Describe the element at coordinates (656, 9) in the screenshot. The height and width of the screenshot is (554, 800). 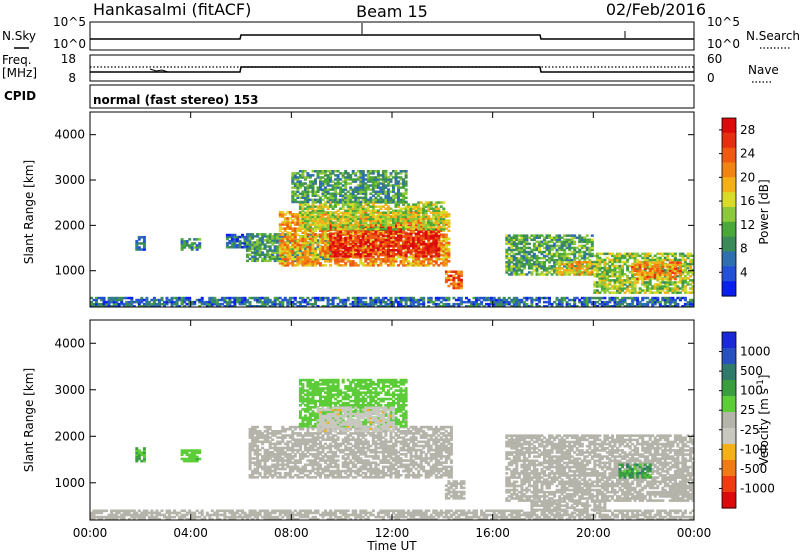
I see `date-title: 02/Feb/2016` at that location.